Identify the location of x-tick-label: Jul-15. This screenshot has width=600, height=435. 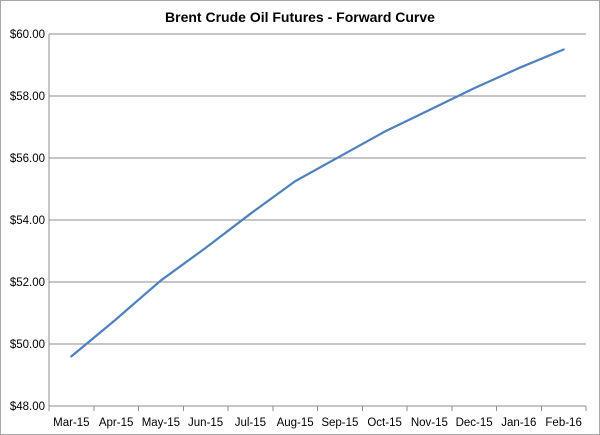
(250, 423).